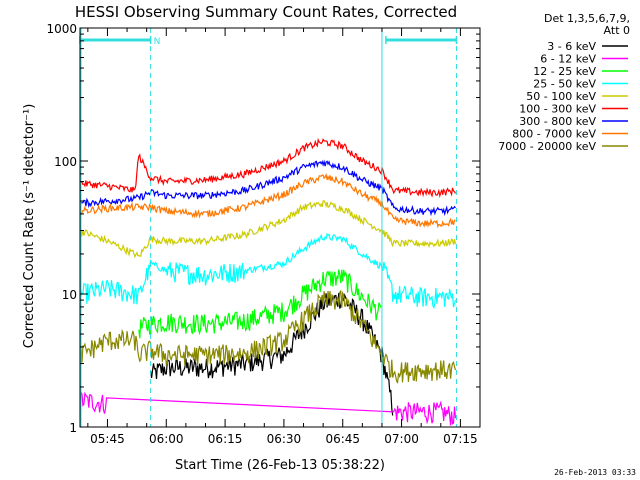 This screenshot has width=640, height=480. What do you see at coordinates (65, 162) in the screenshot?
I see `y-tick-label-2: 100` at bounding box center [65, 162].